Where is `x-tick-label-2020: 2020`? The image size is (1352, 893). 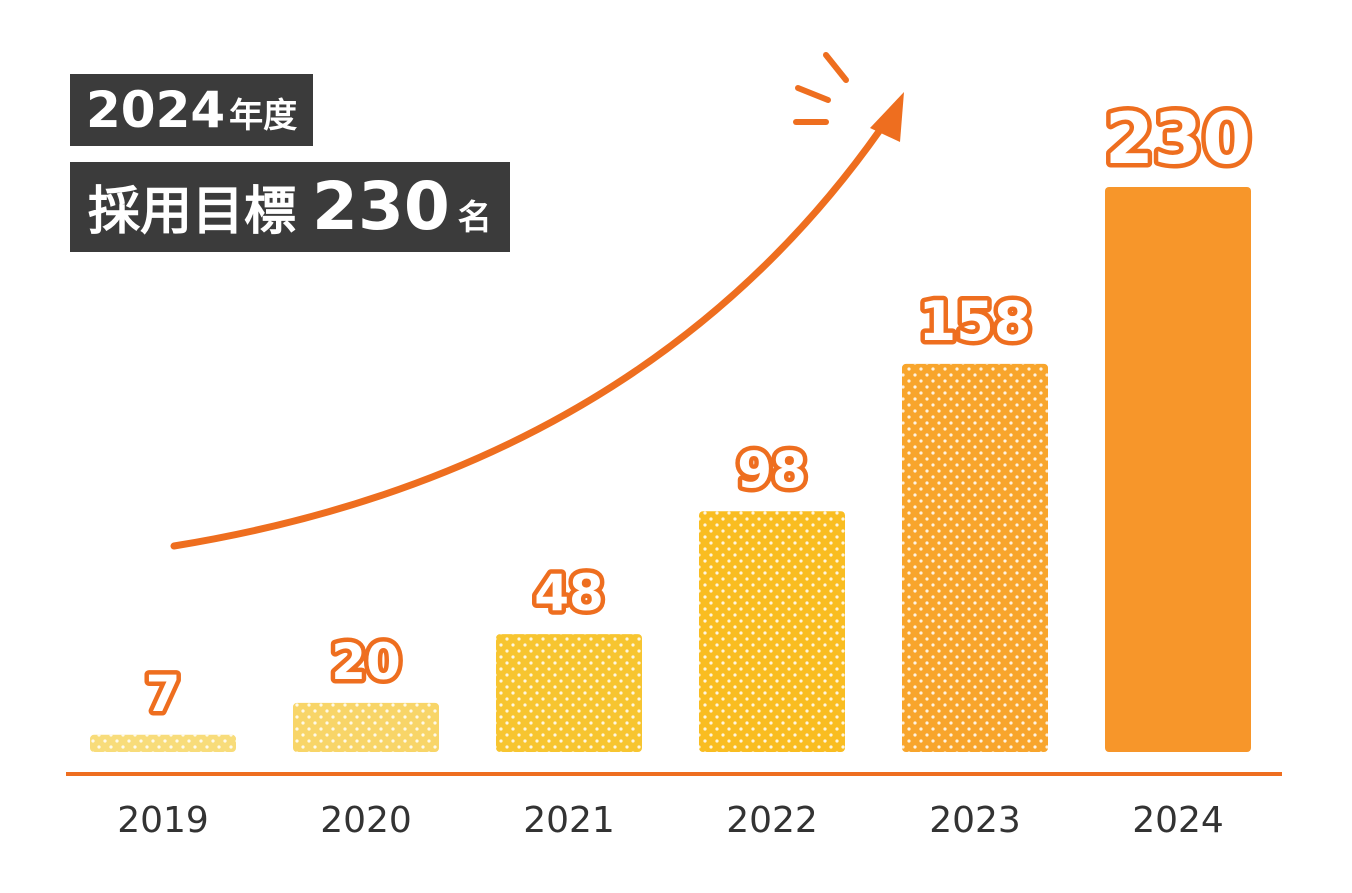
x-tick-label-2020: 2020 is located at coordinates (366, 820).